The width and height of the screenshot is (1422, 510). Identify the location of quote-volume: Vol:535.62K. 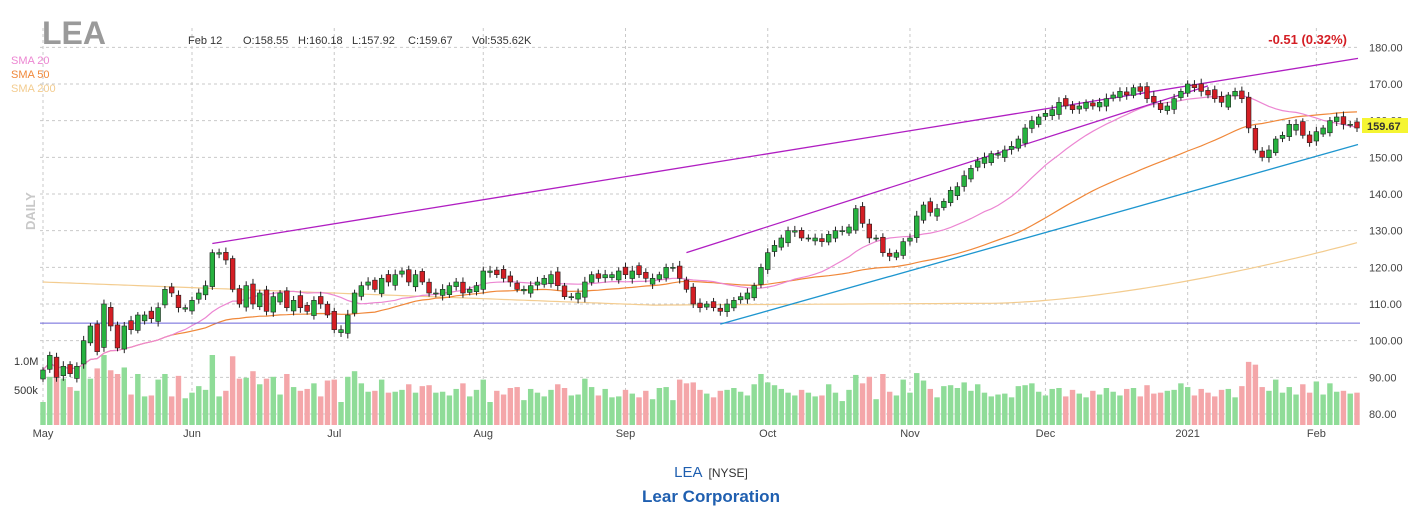
(502, 41).